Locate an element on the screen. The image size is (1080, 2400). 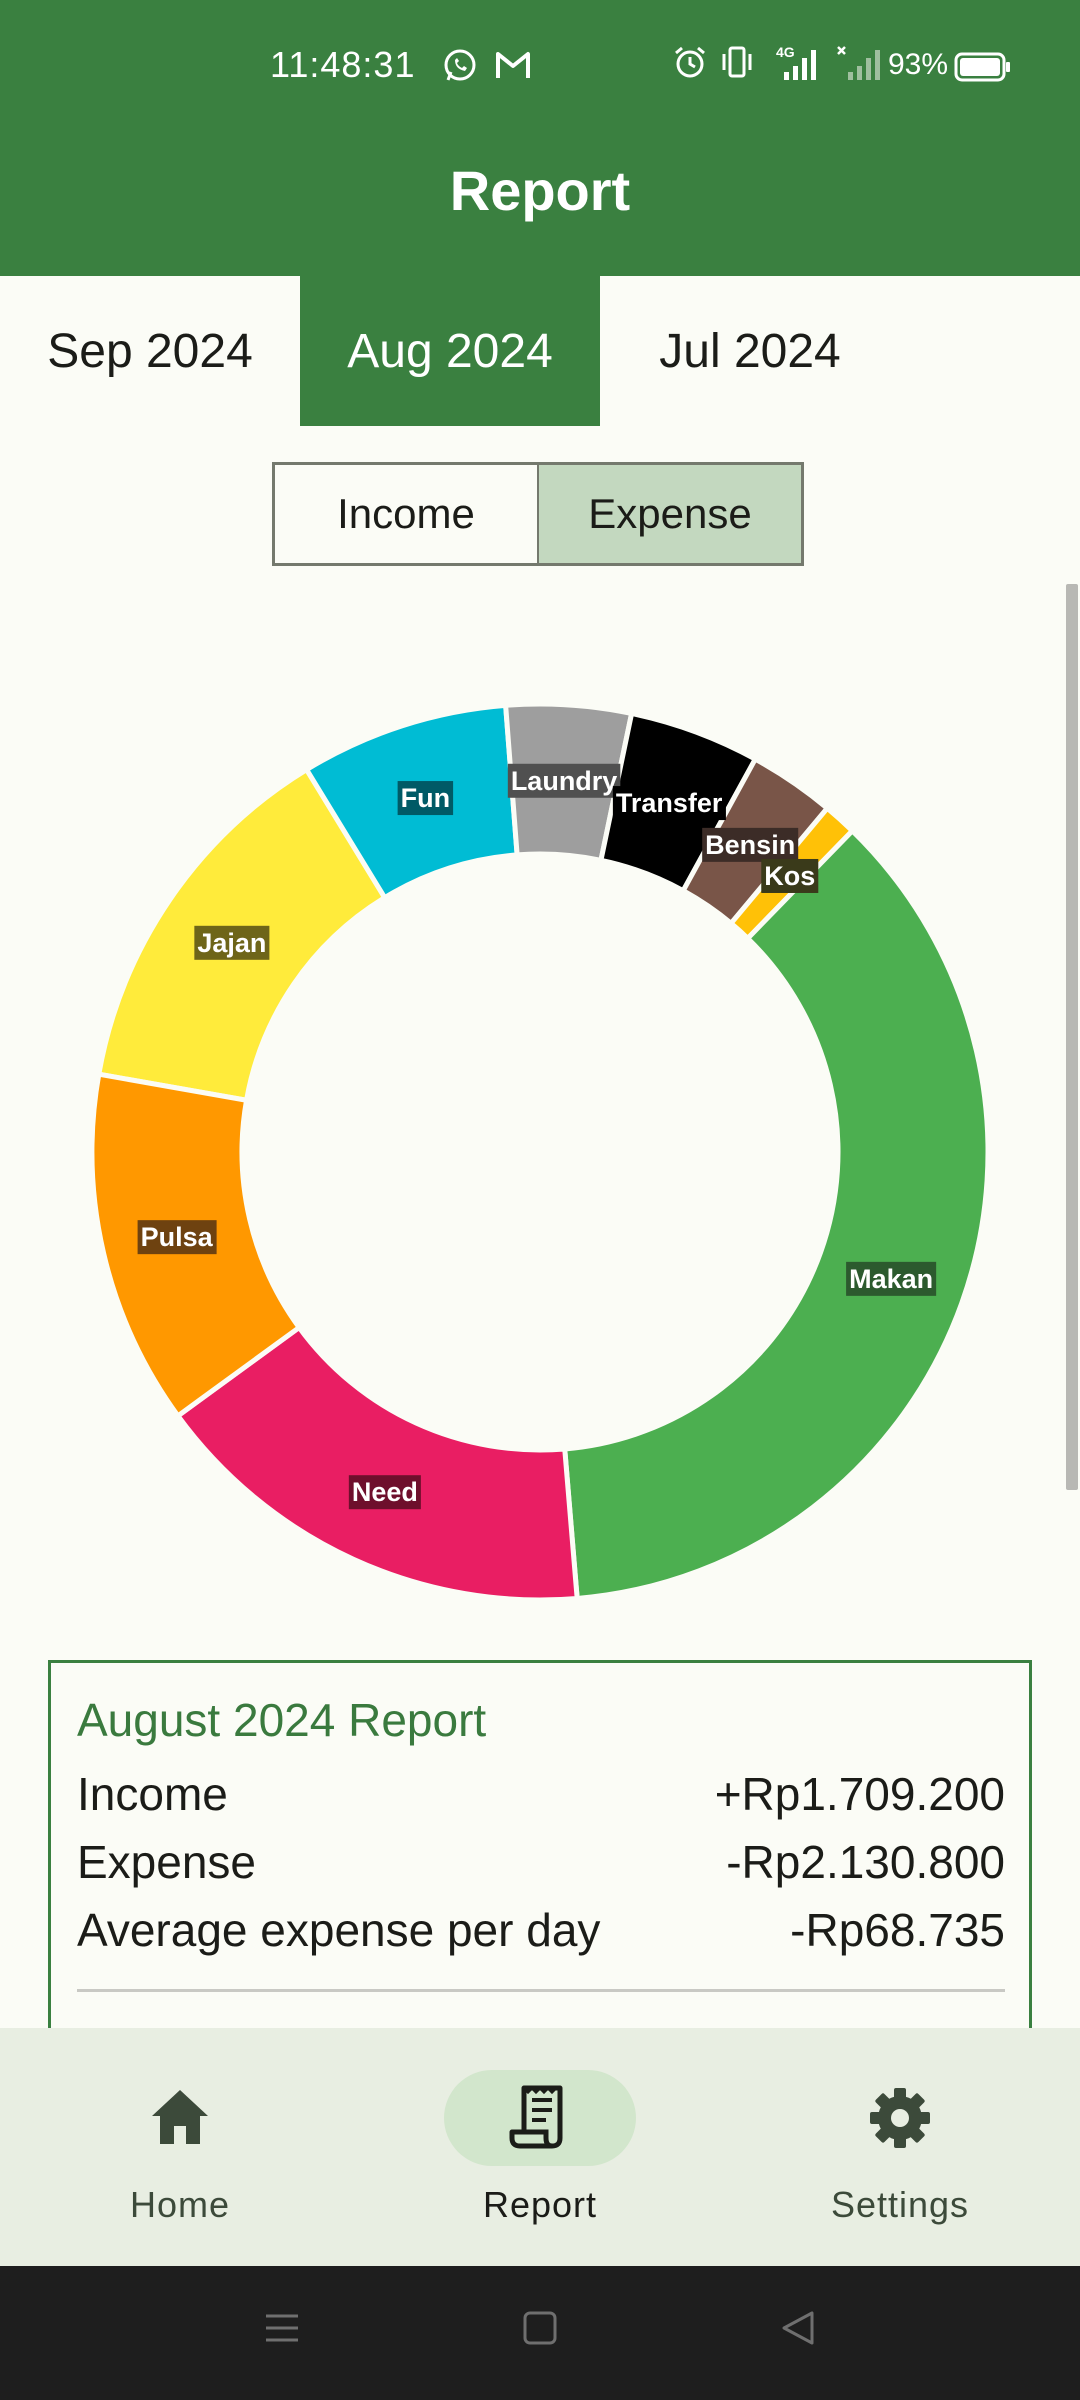
nav-report-label: Report is located at coordinates (540, 2204).